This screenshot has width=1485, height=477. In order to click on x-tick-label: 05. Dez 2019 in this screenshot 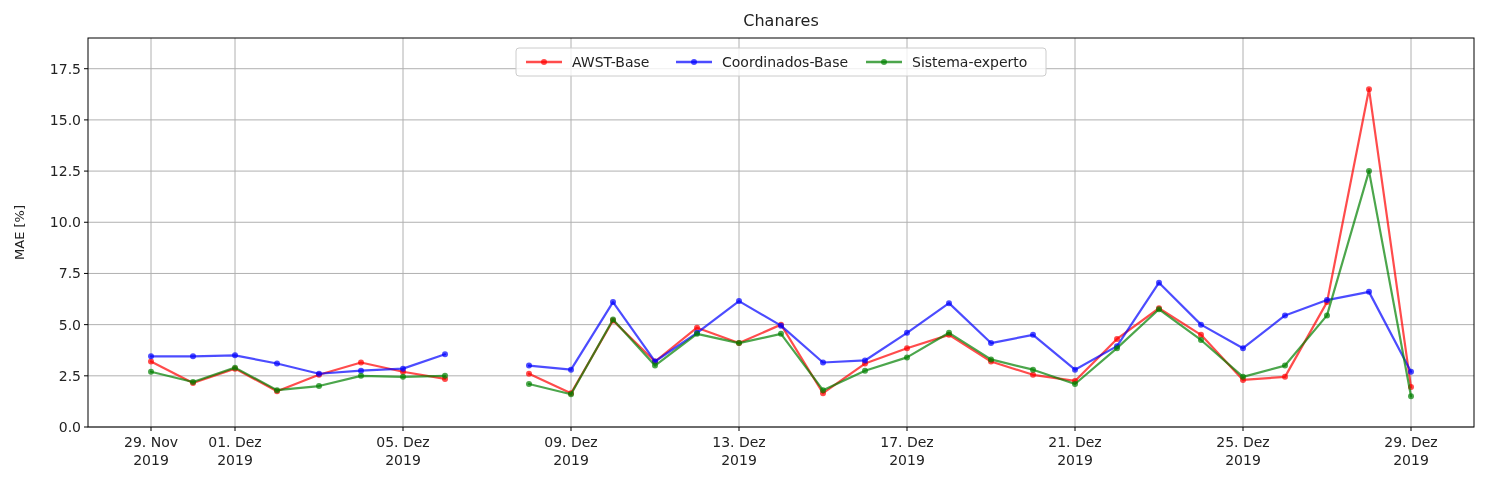, I will do `click(403, 451)`.